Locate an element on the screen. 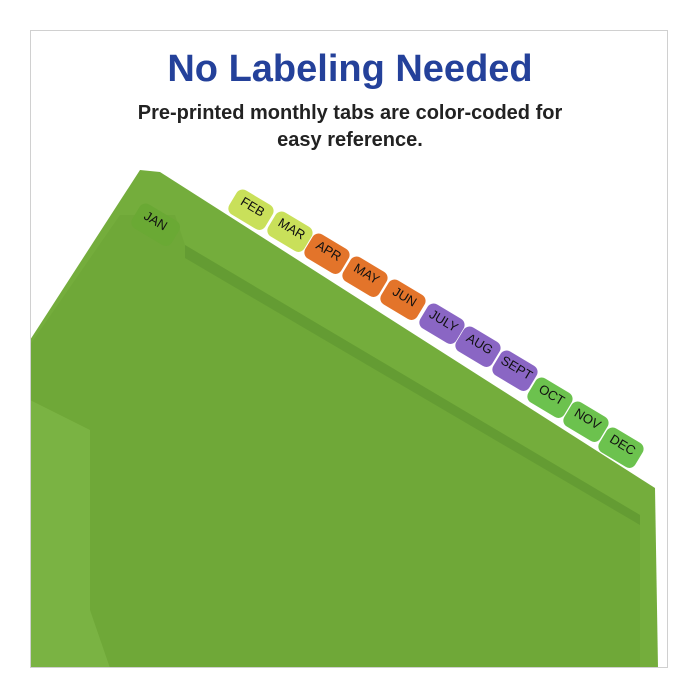  headline: No Labeling Needed is located at coordinates (350, 69).